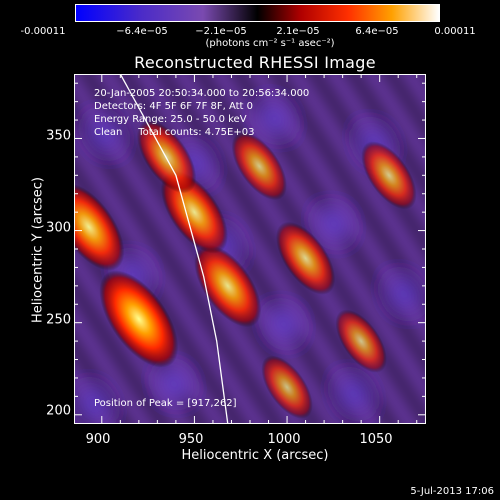  What do you see at coordinates (191, 439) in the screenshot?
I see `x-tick-label: 950` at bounding box center [191, 439].